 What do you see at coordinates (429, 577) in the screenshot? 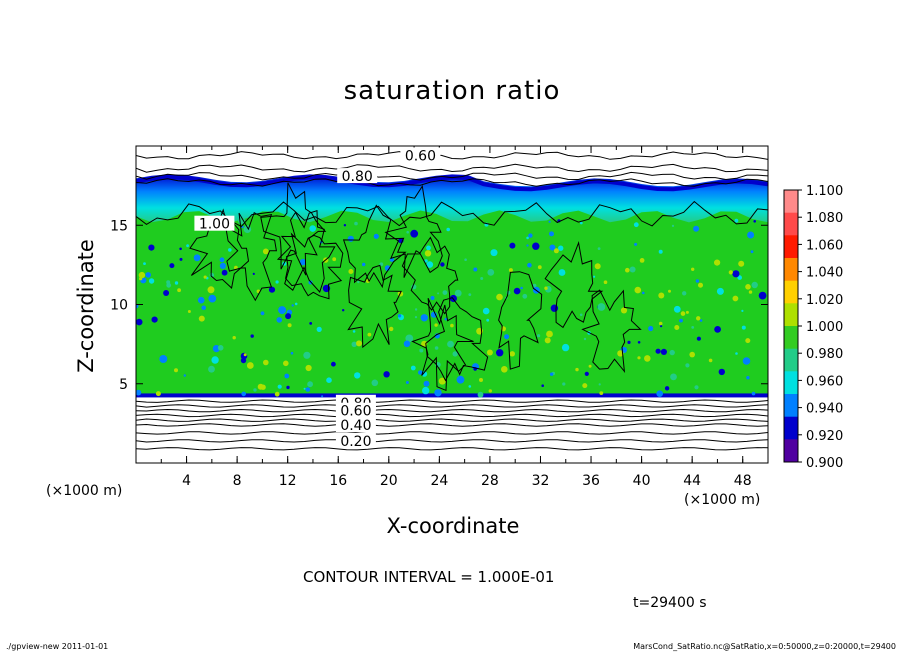
I see `contour-interval-label: CONTOUR INTERVAL = 1.000E-01` at bounding box center [429, 577].